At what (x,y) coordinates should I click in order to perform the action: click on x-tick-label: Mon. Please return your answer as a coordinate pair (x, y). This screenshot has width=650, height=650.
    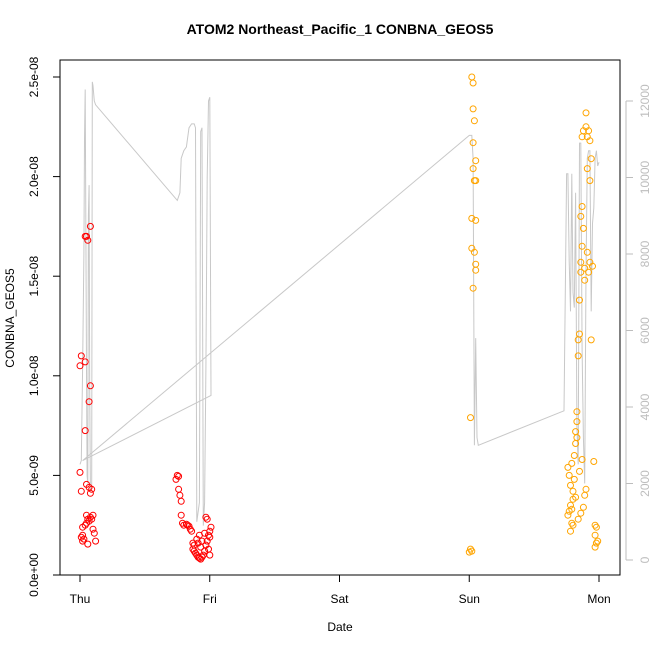
    Looking at the image, I should click on (598, 599).